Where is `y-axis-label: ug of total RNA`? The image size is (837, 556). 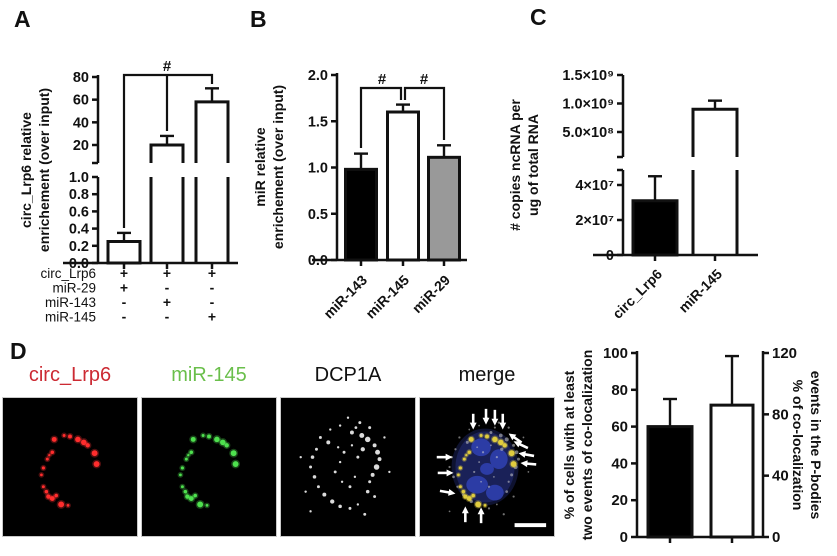
y-axis-label: ug of total RNA is located at coordinates (533, 165).